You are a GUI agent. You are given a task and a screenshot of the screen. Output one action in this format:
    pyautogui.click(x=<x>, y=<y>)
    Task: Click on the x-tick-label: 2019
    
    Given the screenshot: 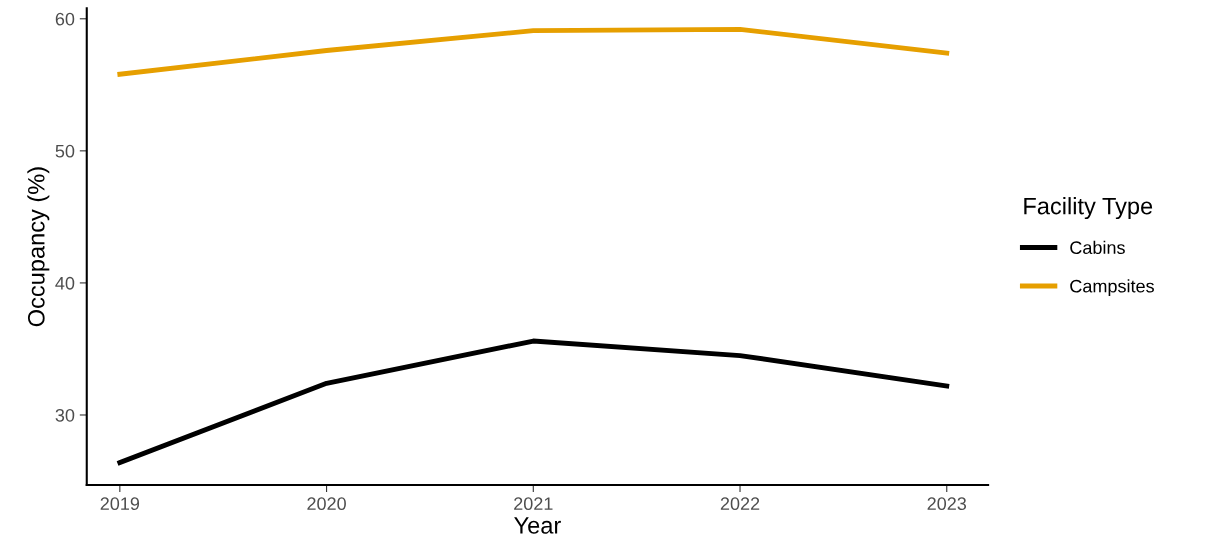 What is the action you would take?
    pyautogui.click(x=120, y=504)
    